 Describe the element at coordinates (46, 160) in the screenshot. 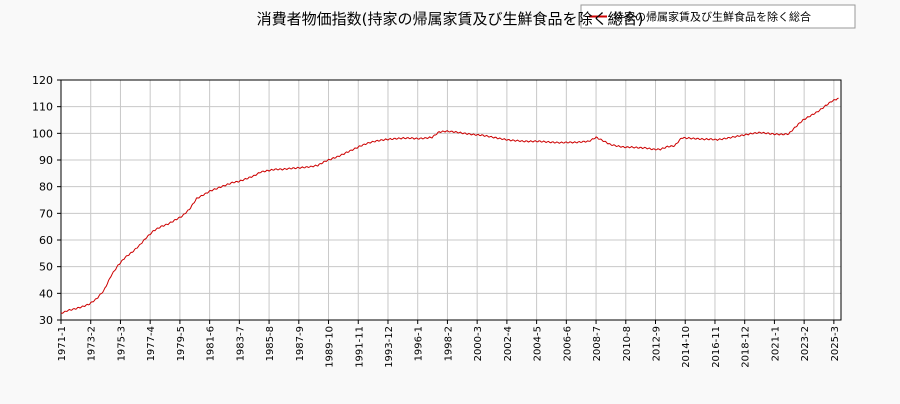

I see `y-tick-label: 90` at that location.